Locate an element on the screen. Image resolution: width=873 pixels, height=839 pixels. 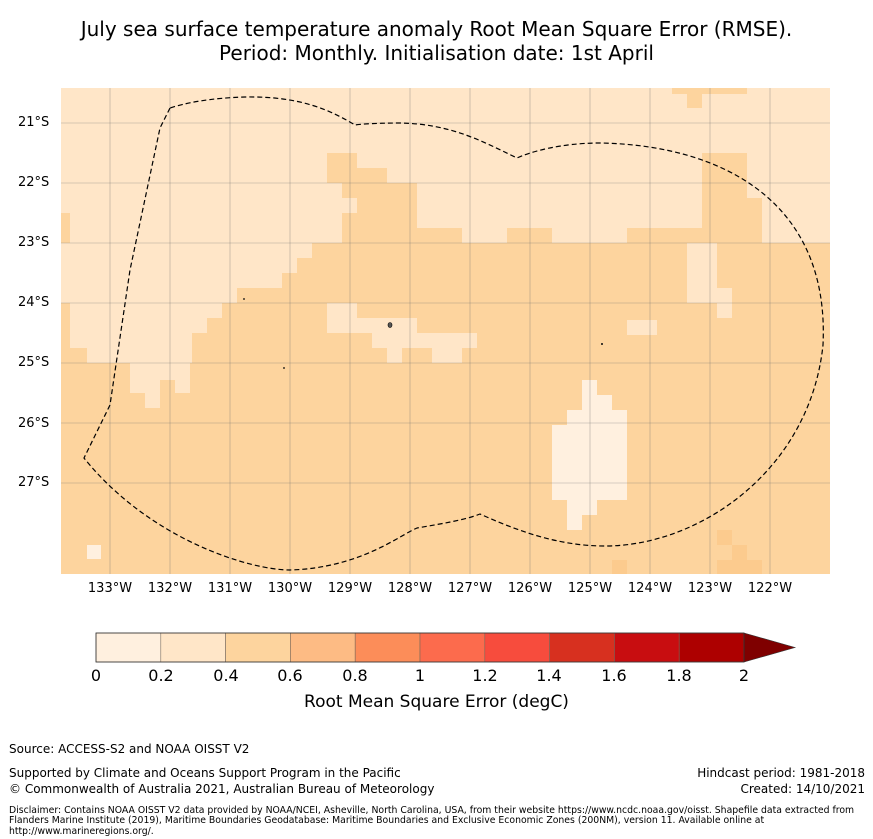
cb-tick-1.6: 1.6 is located at coordinates (614, 675).